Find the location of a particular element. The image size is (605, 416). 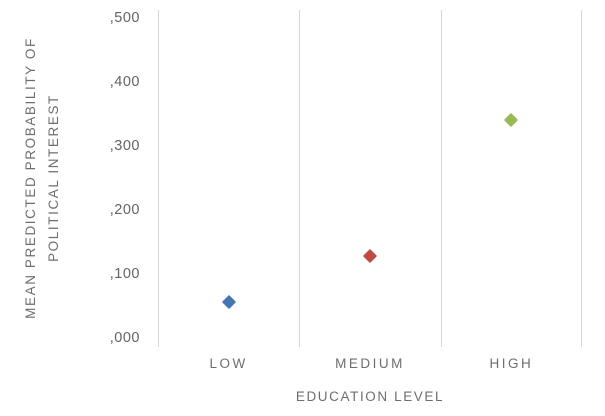

x-category-label-low: LOW is located at coordinates (228, 363).